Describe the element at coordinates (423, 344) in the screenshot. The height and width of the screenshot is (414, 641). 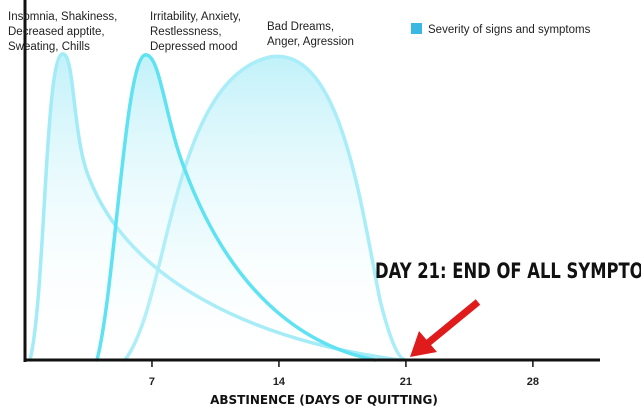
I see `arrow-head` at that location.